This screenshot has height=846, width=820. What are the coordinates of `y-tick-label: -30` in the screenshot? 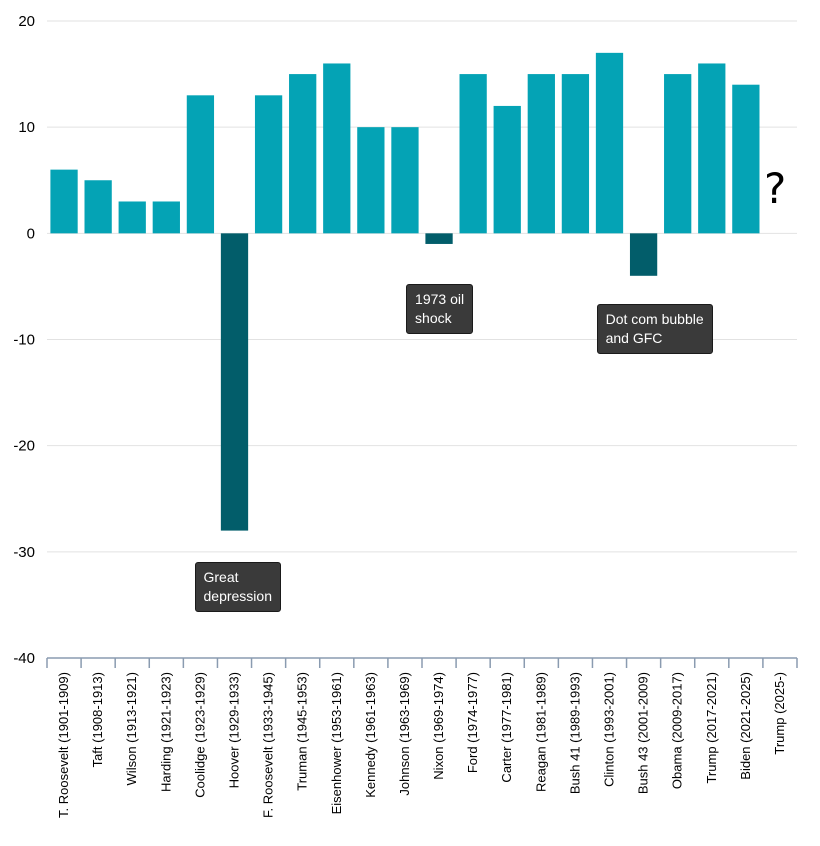 It's located at (24, 552).